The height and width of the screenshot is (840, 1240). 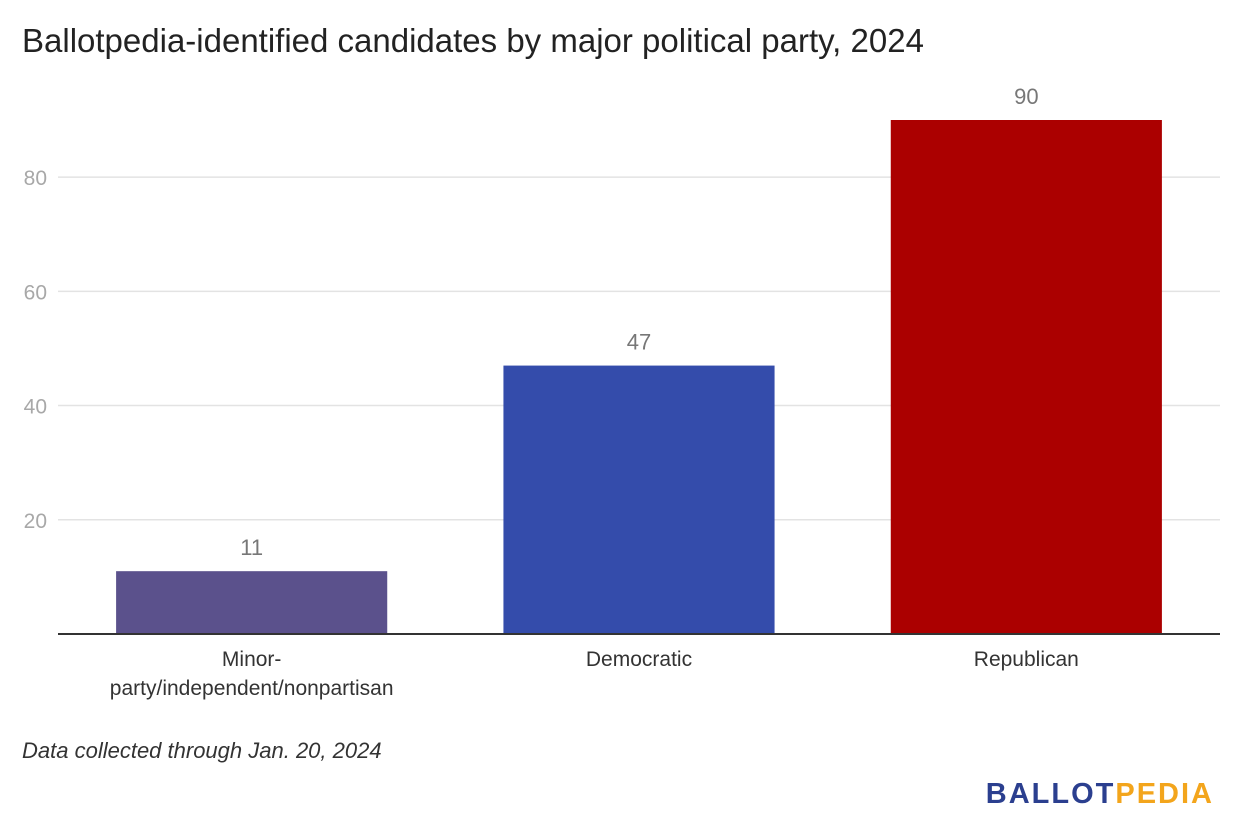 I want to click on footnote: Data collected through Jan. 20, 2024, so click(x=202, y=750).